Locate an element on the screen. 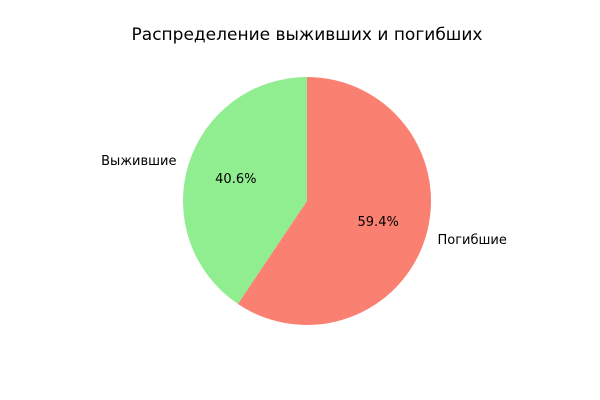  slice-percent-1: 59.4% is located at coordinates (378, 222).